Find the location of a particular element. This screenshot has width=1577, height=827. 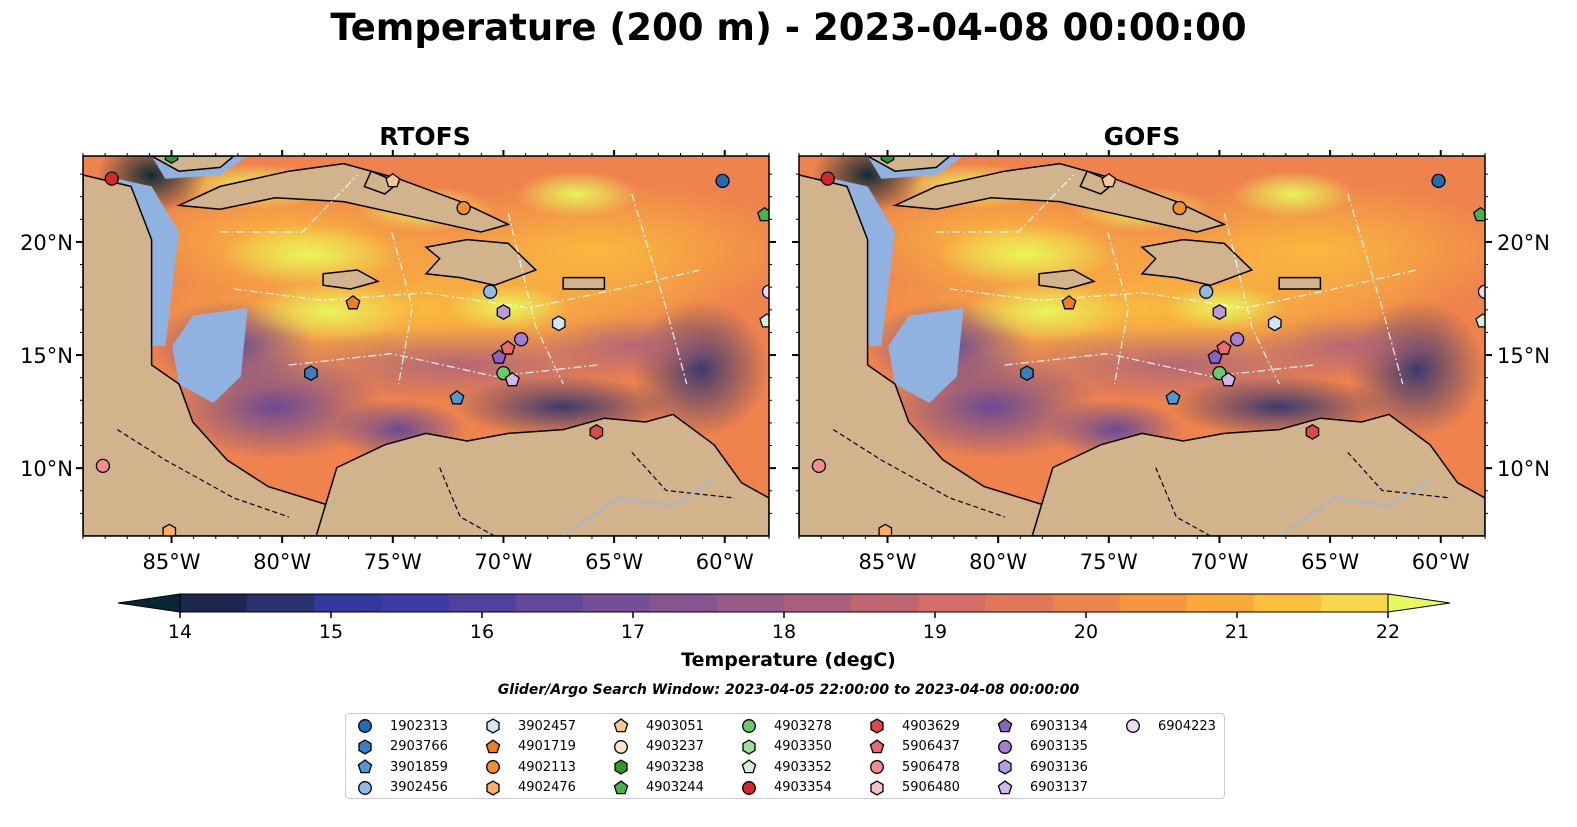

land-jamaica is located at coordinates (351, 279).